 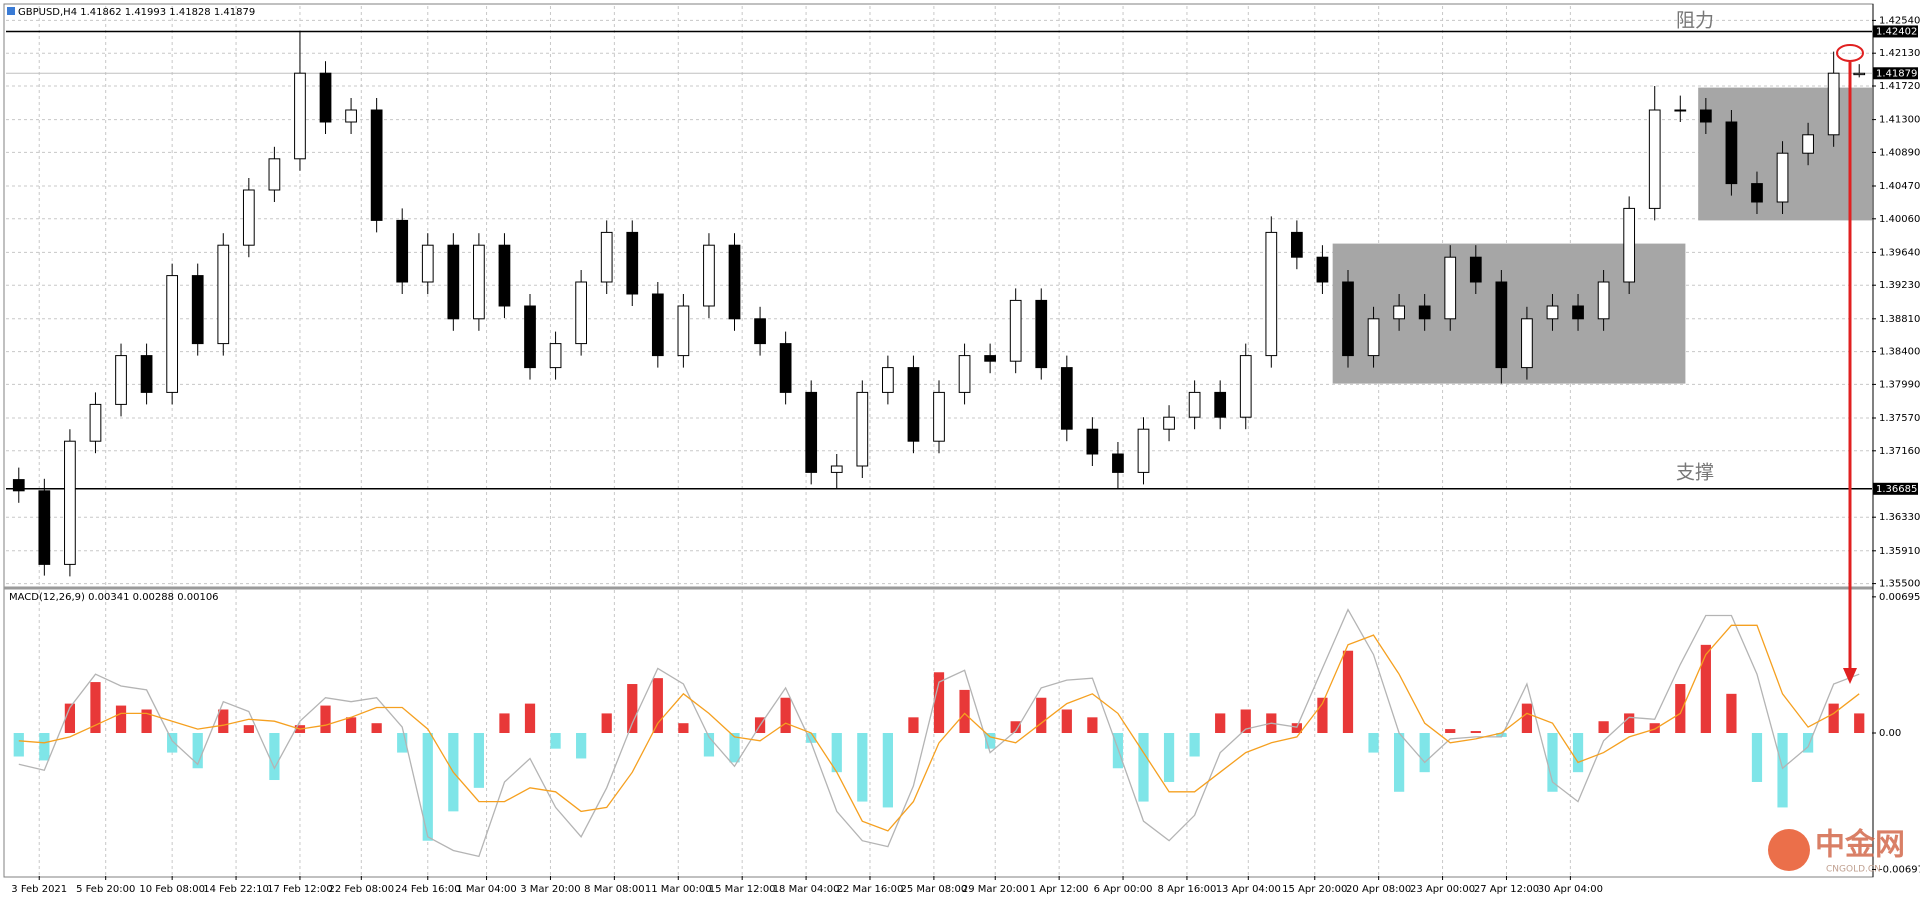 I want to click on resistance-label: 阻力, so click(x=1695, y=21).